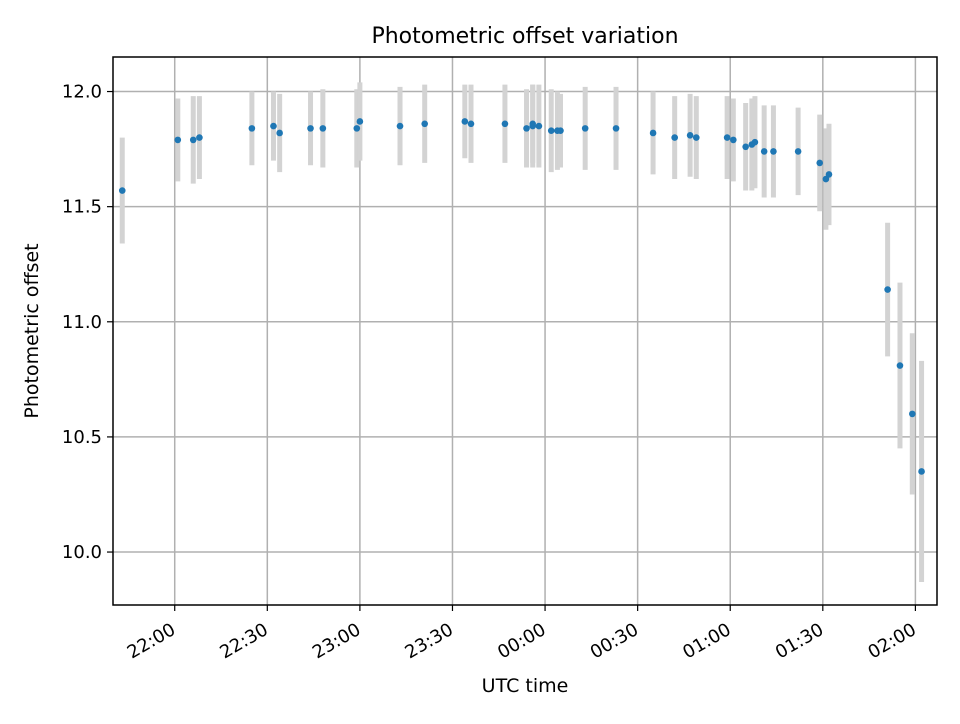  What do you see at coordinates (799, 641) in the screenshot?
I see `x-tick-label: 01:30` at bounding box center [799, 641].